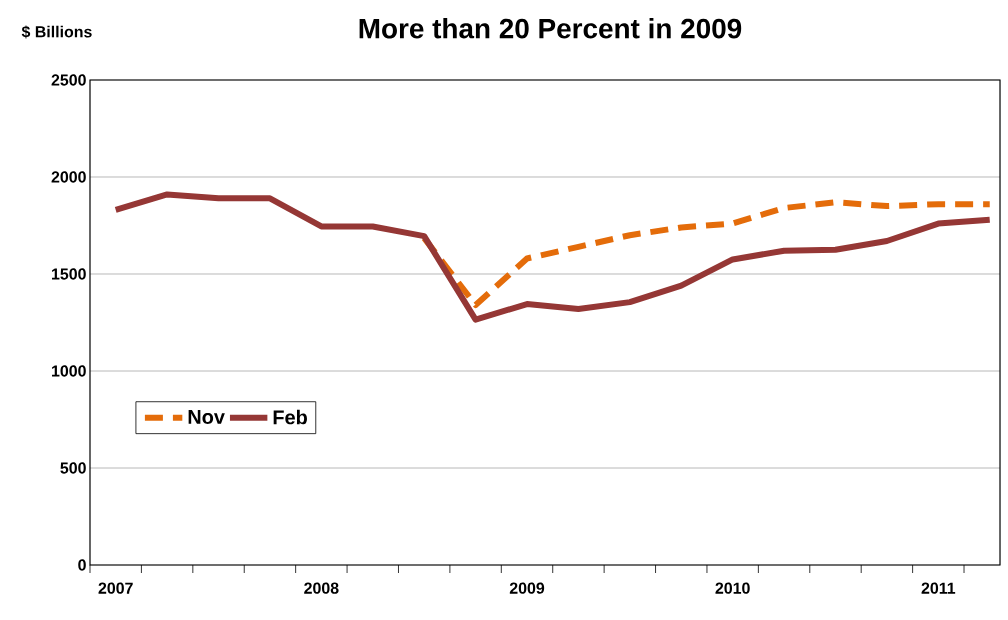 This screenshot has width=1008, height=620. Describe the element at coordinates (321, 588) in the screenshot. I see `x-tick-label: 2008` at that location.